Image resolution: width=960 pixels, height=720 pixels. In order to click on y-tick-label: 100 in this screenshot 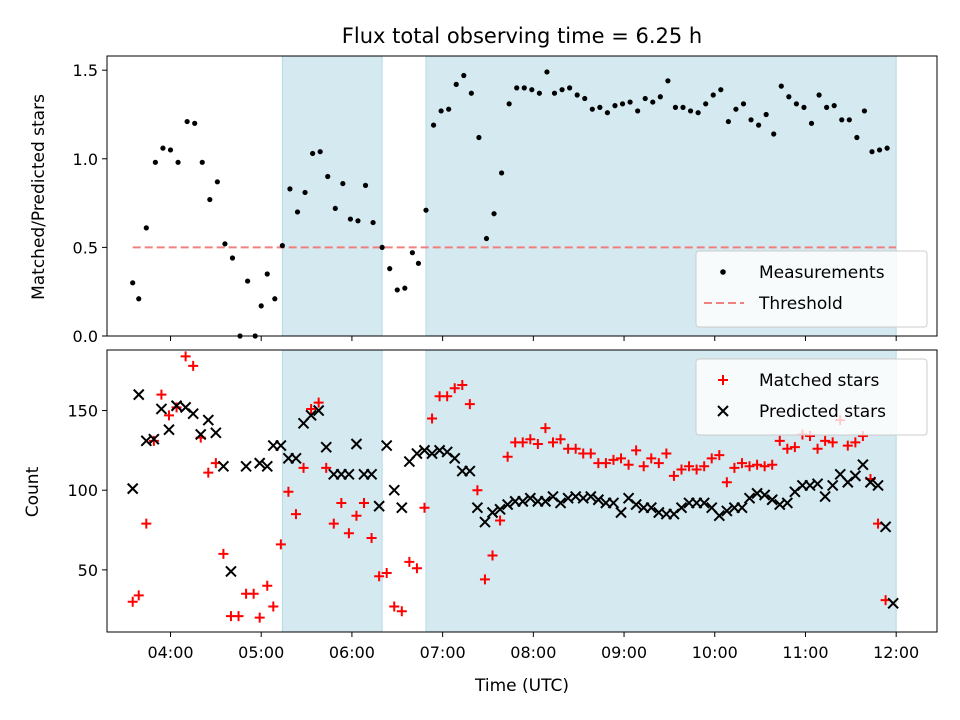, I will do `click(82, 490)`.